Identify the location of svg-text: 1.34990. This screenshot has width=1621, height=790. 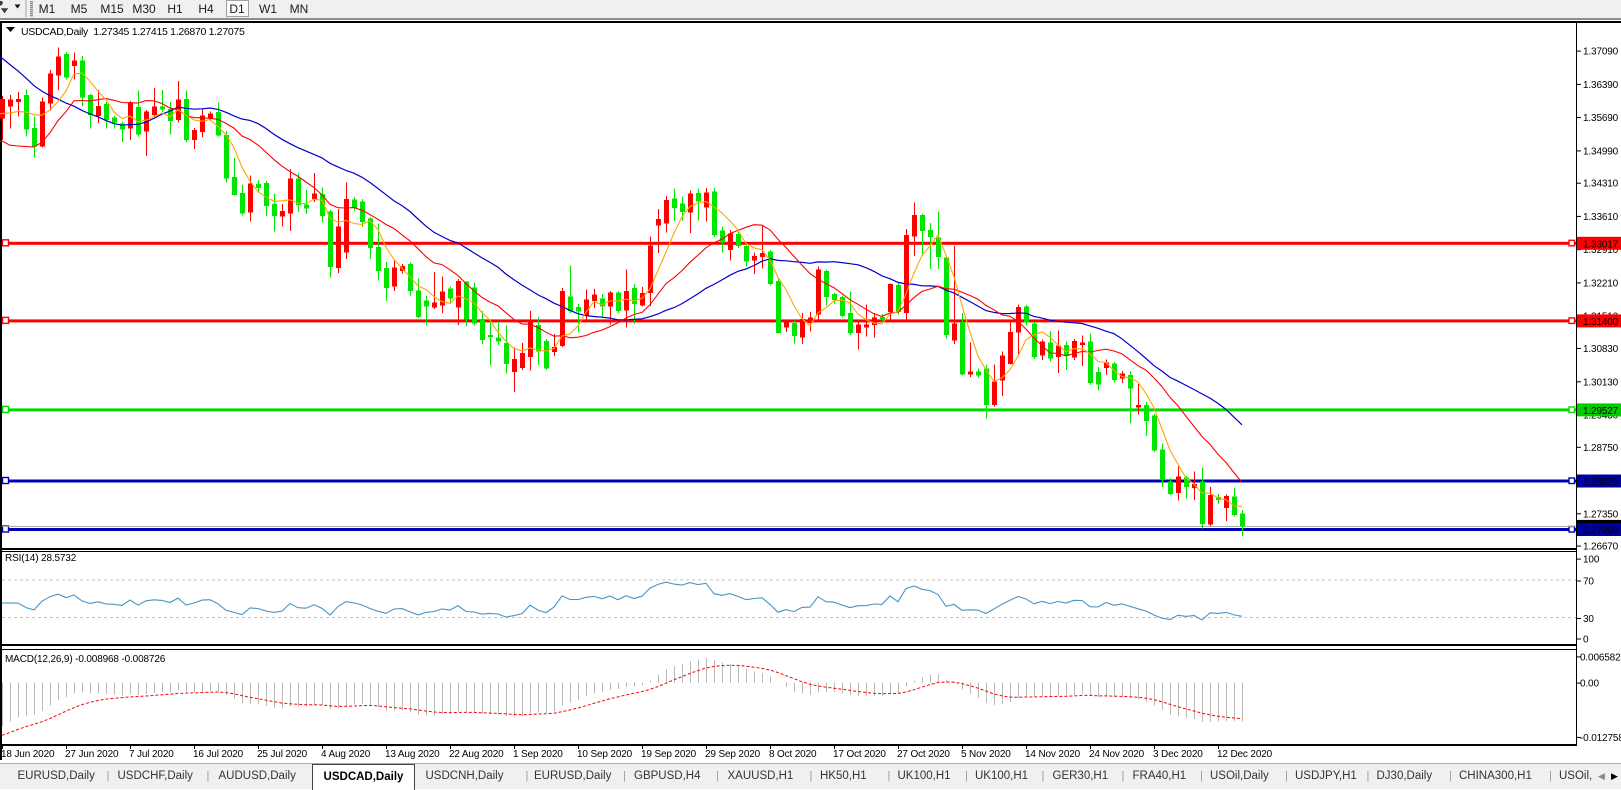
(1601, 151).